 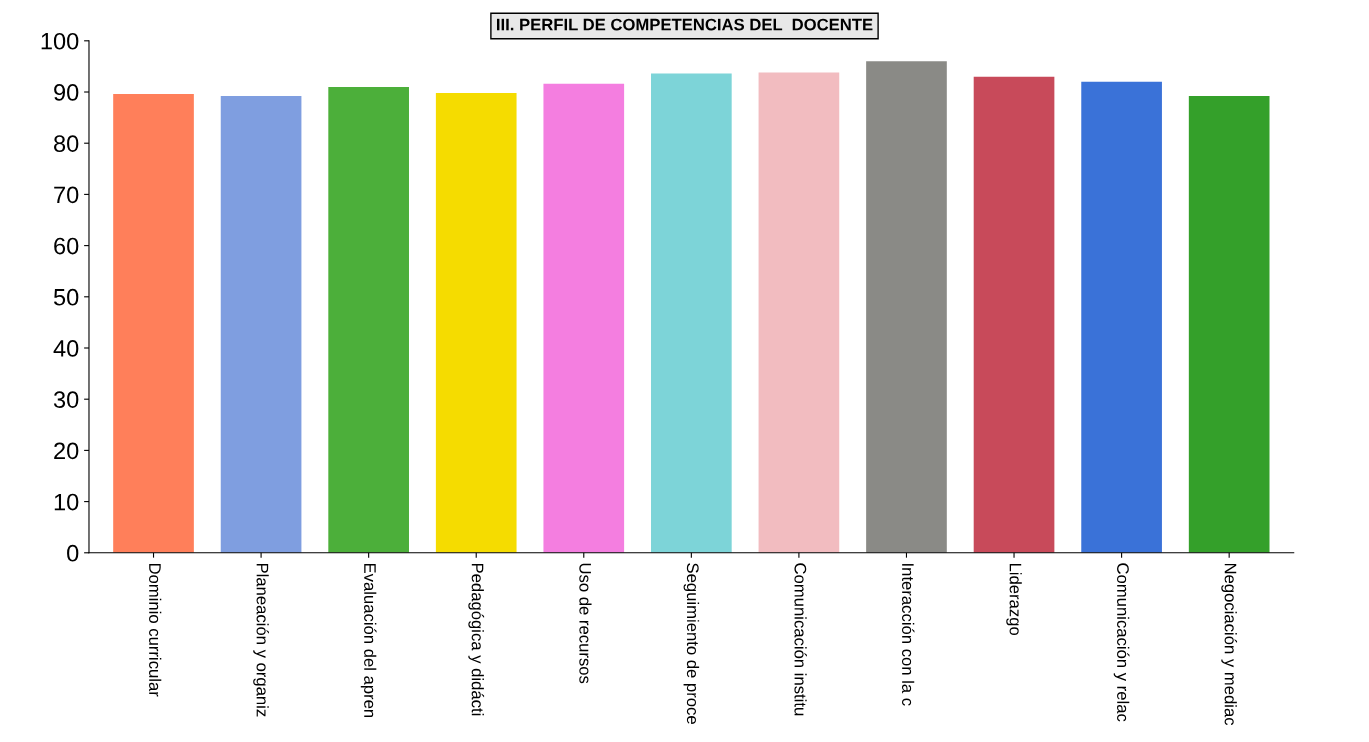 What do you see at coordinates (800, 639) in the screenshot?
I see `x-tick-label: Comunicación institu` at bounding box center [800, 639].